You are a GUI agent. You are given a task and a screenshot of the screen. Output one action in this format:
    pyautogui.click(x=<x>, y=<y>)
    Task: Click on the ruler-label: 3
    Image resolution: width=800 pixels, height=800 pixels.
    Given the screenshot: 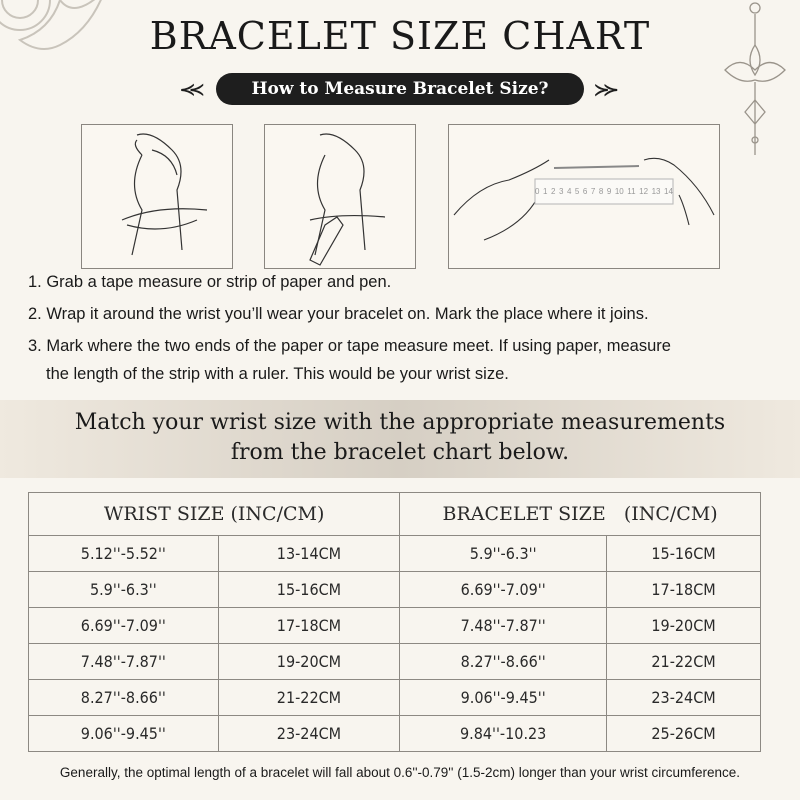 What is the action you would take?
    pyautogui.click(x=561, y=191)
    